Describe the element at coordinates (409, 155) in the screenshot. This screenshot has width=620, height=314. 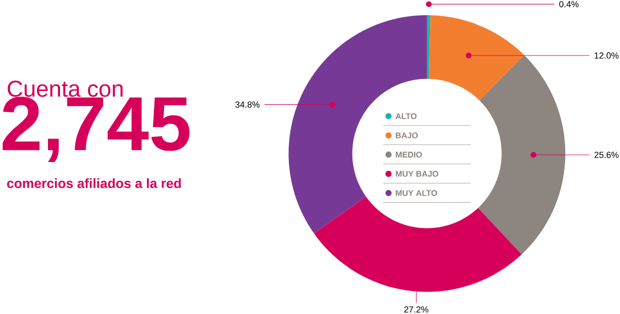
I see `legend-label: MEDIO` at that location.